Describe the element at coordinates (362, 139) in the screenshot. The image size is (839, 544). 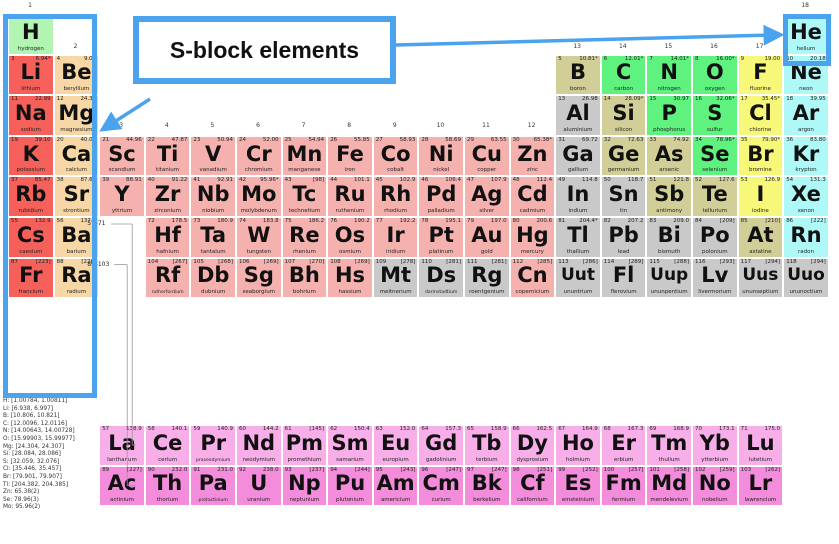
I see `atomic-mass: 55.85` at that location.